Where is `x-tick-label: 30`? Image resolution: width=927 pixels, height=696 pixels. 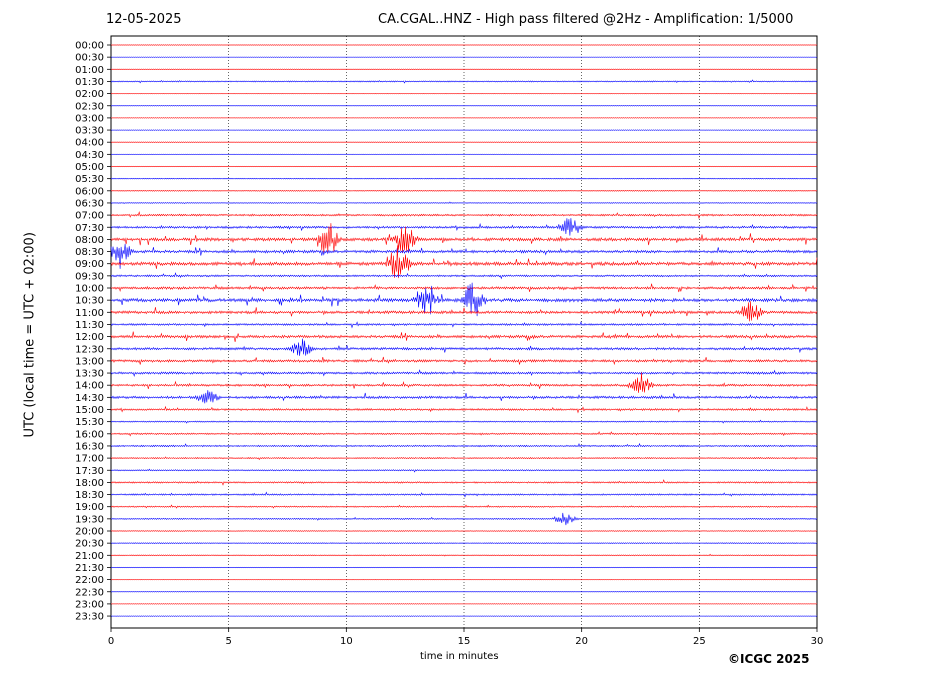 x-tick-label: 30 is located at coordinates (817, 641).